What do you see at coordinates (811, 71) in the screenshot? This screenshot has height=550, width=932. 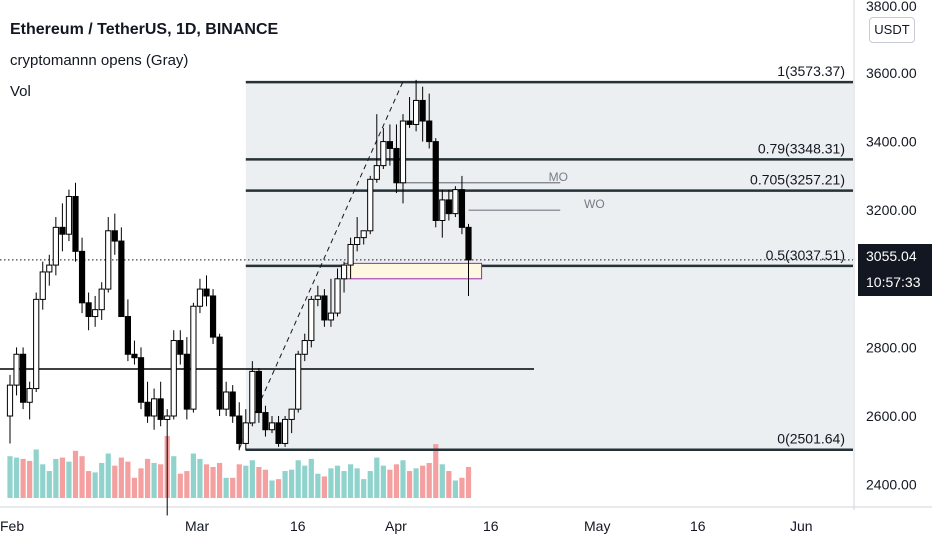 I see `fib-level-label: 1(3573.37)` at bounding box center [811, 71].